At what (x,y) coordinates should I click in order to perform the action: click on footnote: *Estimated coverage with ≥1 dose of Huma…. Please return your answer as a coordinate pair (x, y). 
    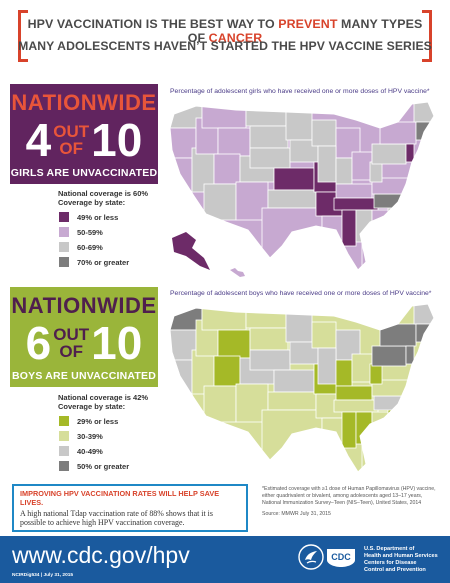
    Looking at the image, I should click on (352, 502).